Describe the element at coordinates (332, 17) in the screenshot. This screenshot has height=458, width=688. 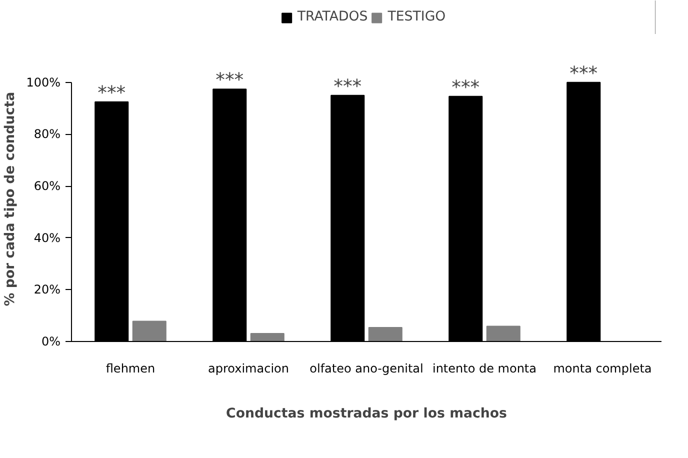
I see `legend-label: TRATADOS` at that location.